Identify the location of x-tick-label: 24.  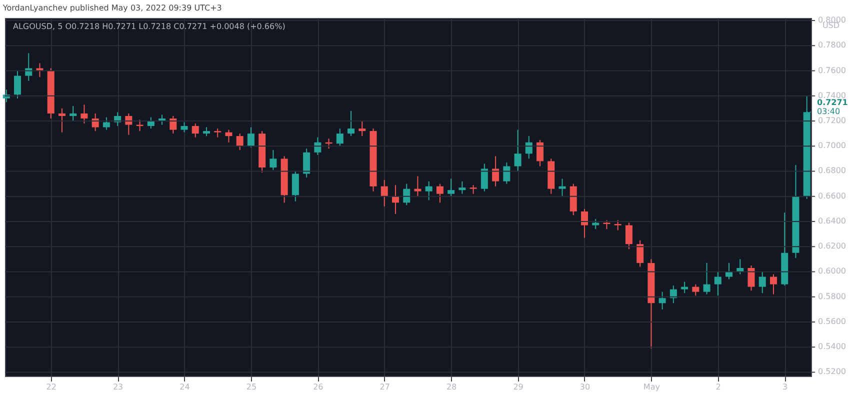
(185, 387).